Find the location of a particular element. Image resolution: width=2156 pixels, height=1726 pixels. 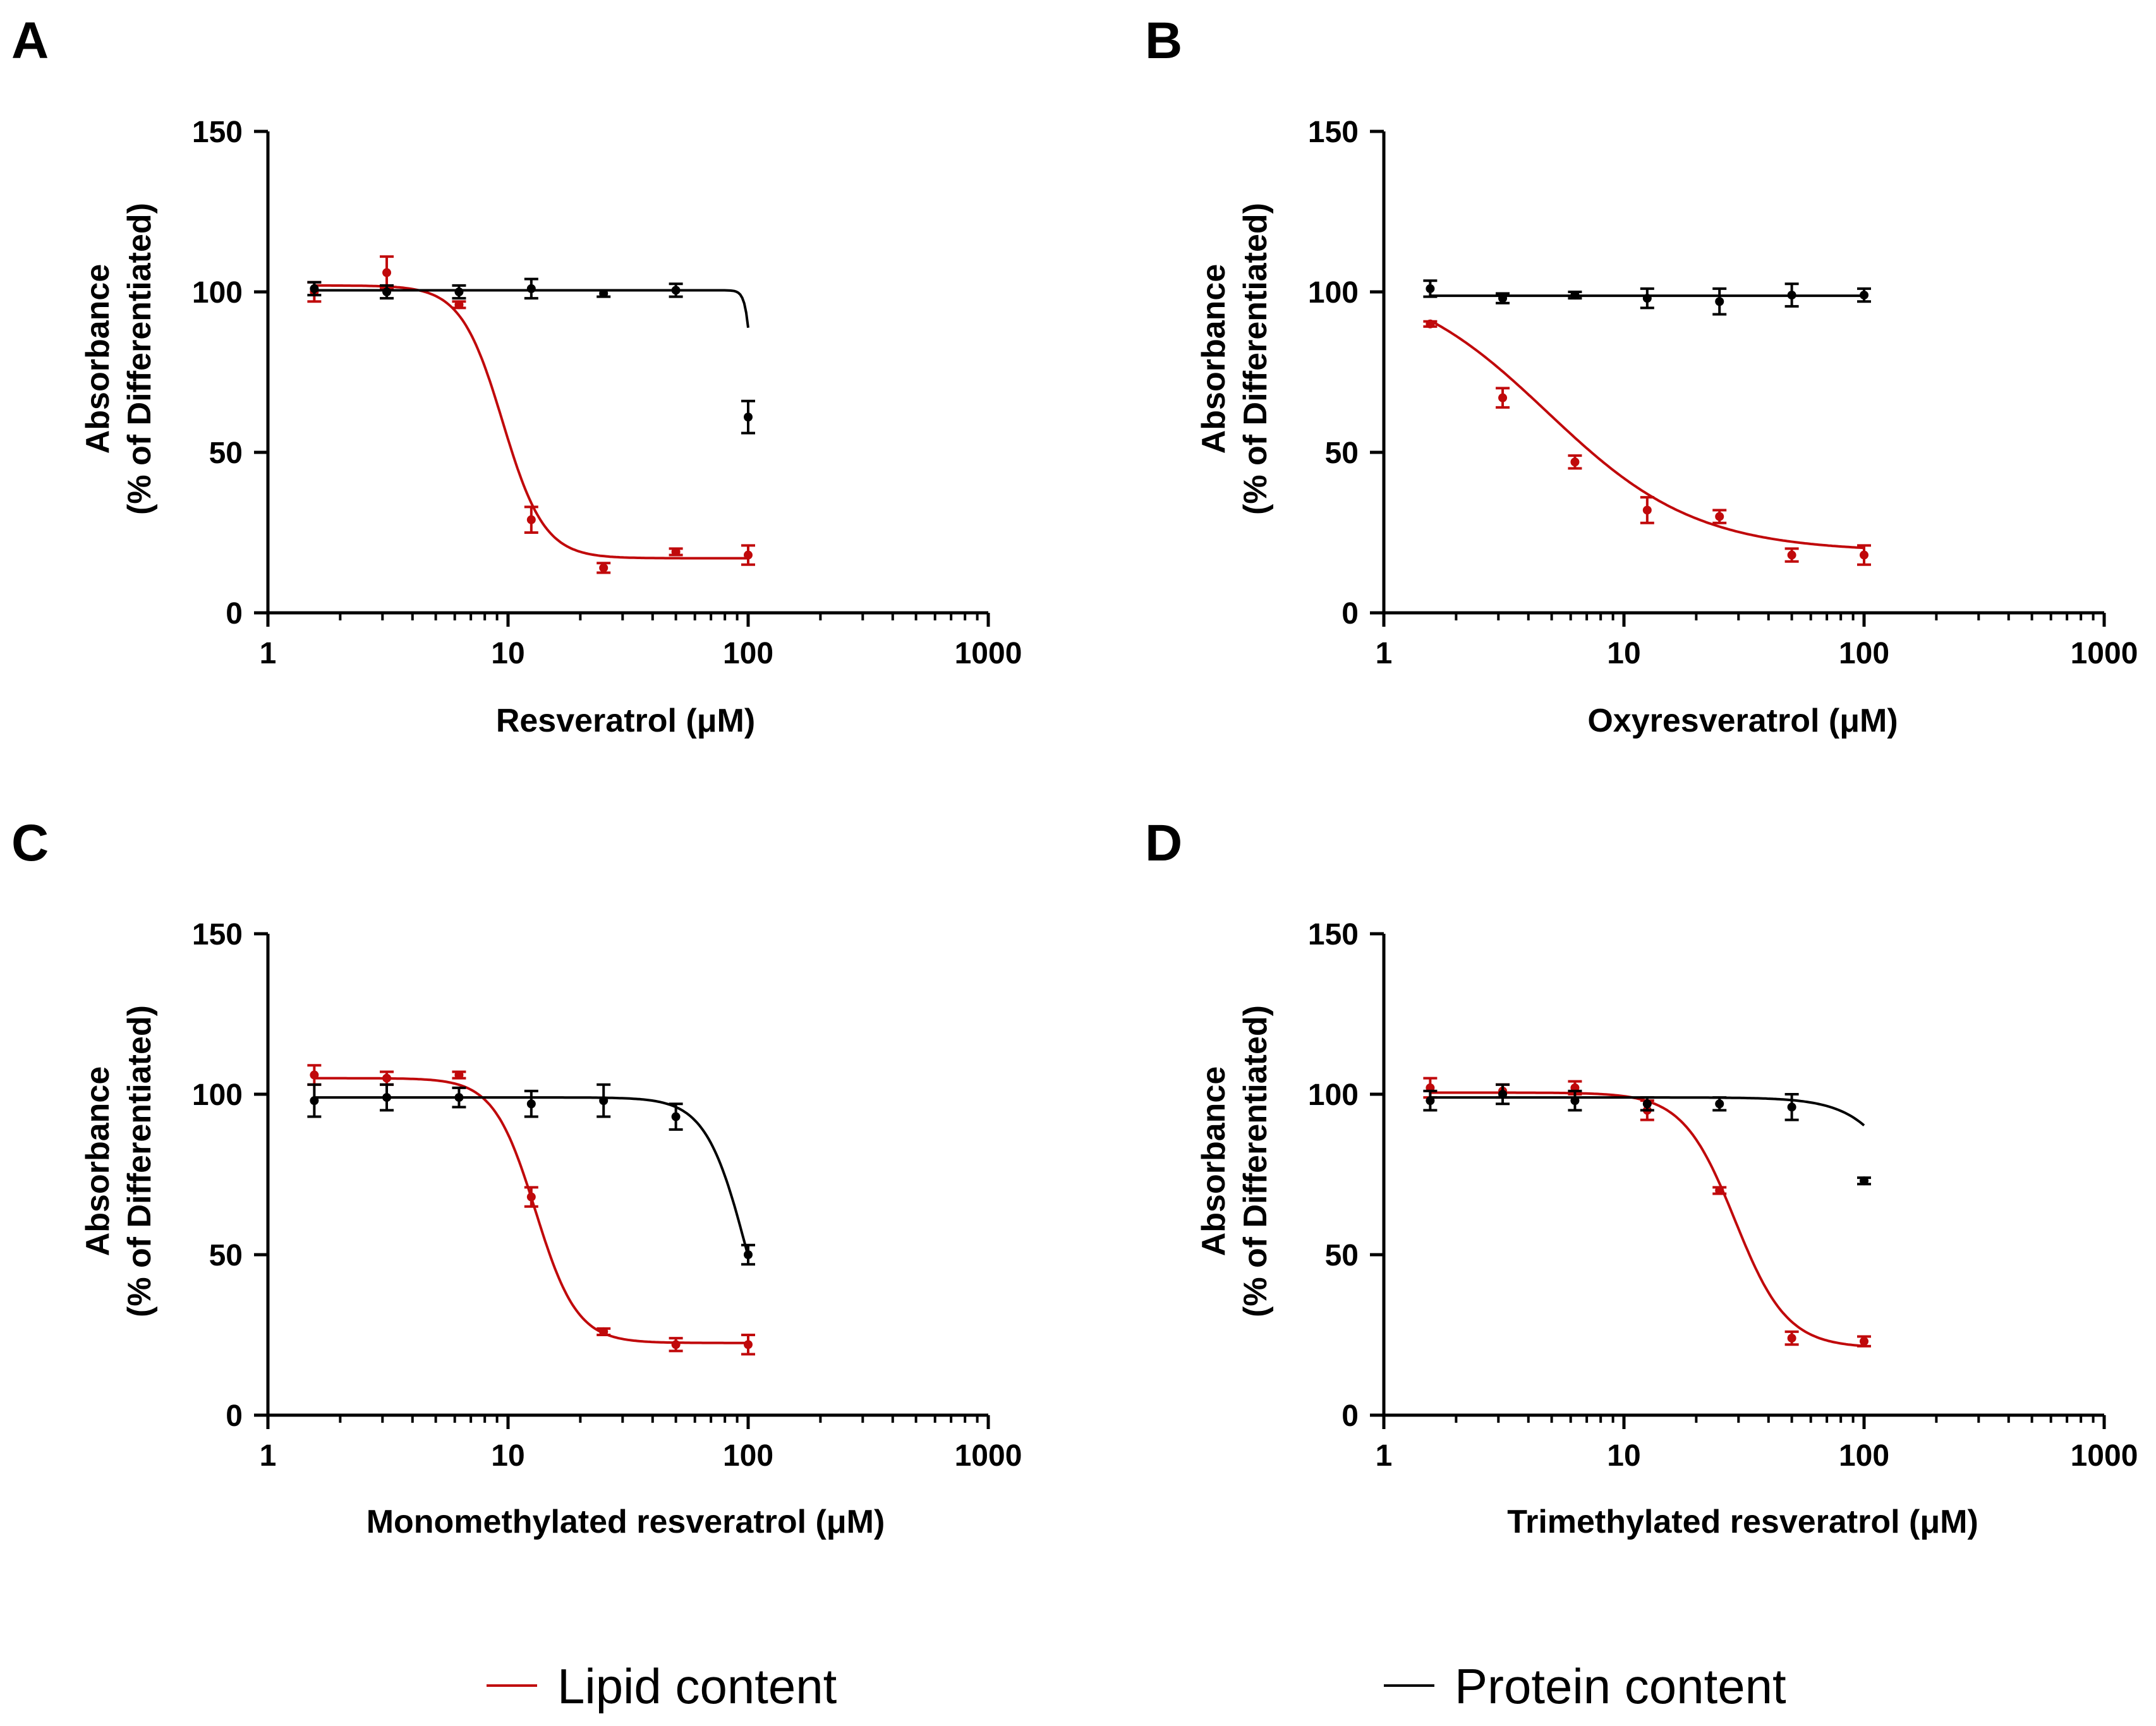

panel-b-xlabel: Oxyresveratrol (μM) is located at coordinates (1742, 721).